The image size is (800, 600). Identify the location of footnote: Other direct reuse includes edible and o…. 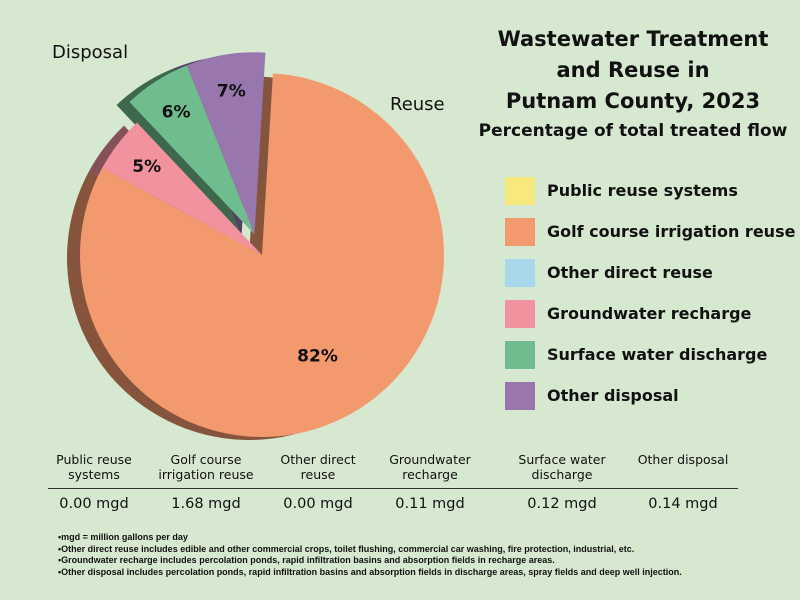
(370, 550).